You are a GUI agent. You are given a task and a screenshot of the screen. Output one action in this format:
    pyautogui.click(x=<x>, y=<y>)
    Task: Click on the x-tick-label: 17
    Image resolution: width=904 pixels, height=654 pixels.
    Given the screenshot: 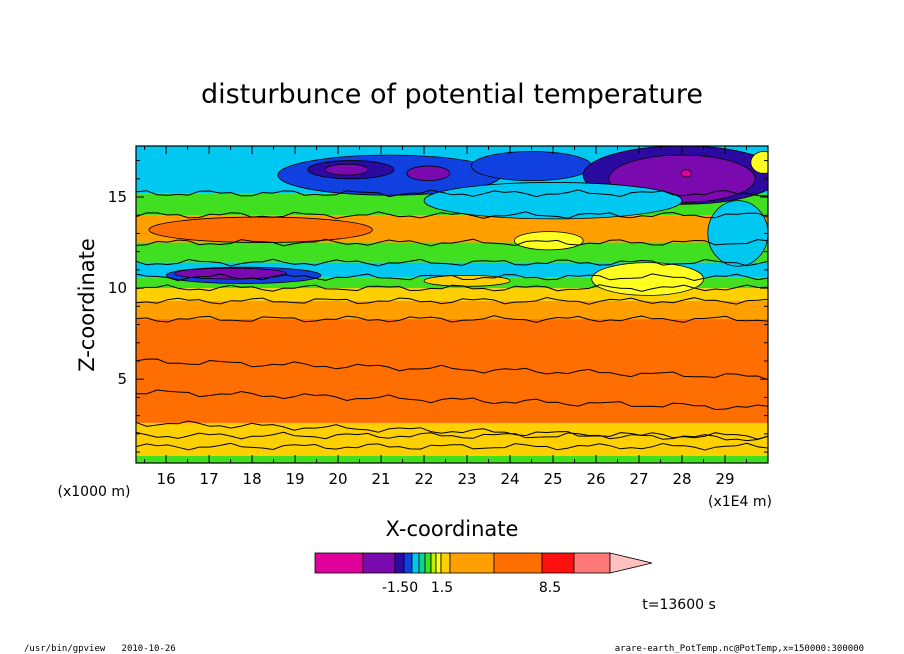 What is the action you would take?
    pyautogui.click(x=209, y=479)
    